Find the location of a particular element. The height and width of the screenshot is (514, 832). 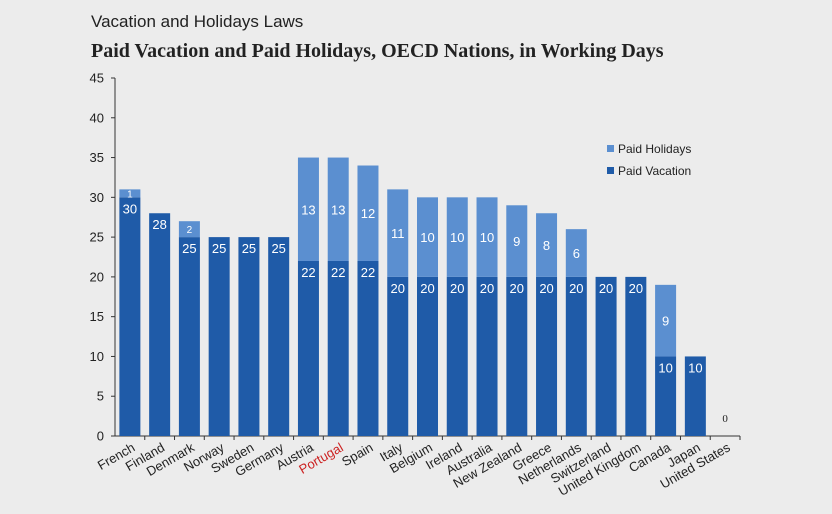

bar-paid-vacation-netherlands is located at coordinates (576, 356).